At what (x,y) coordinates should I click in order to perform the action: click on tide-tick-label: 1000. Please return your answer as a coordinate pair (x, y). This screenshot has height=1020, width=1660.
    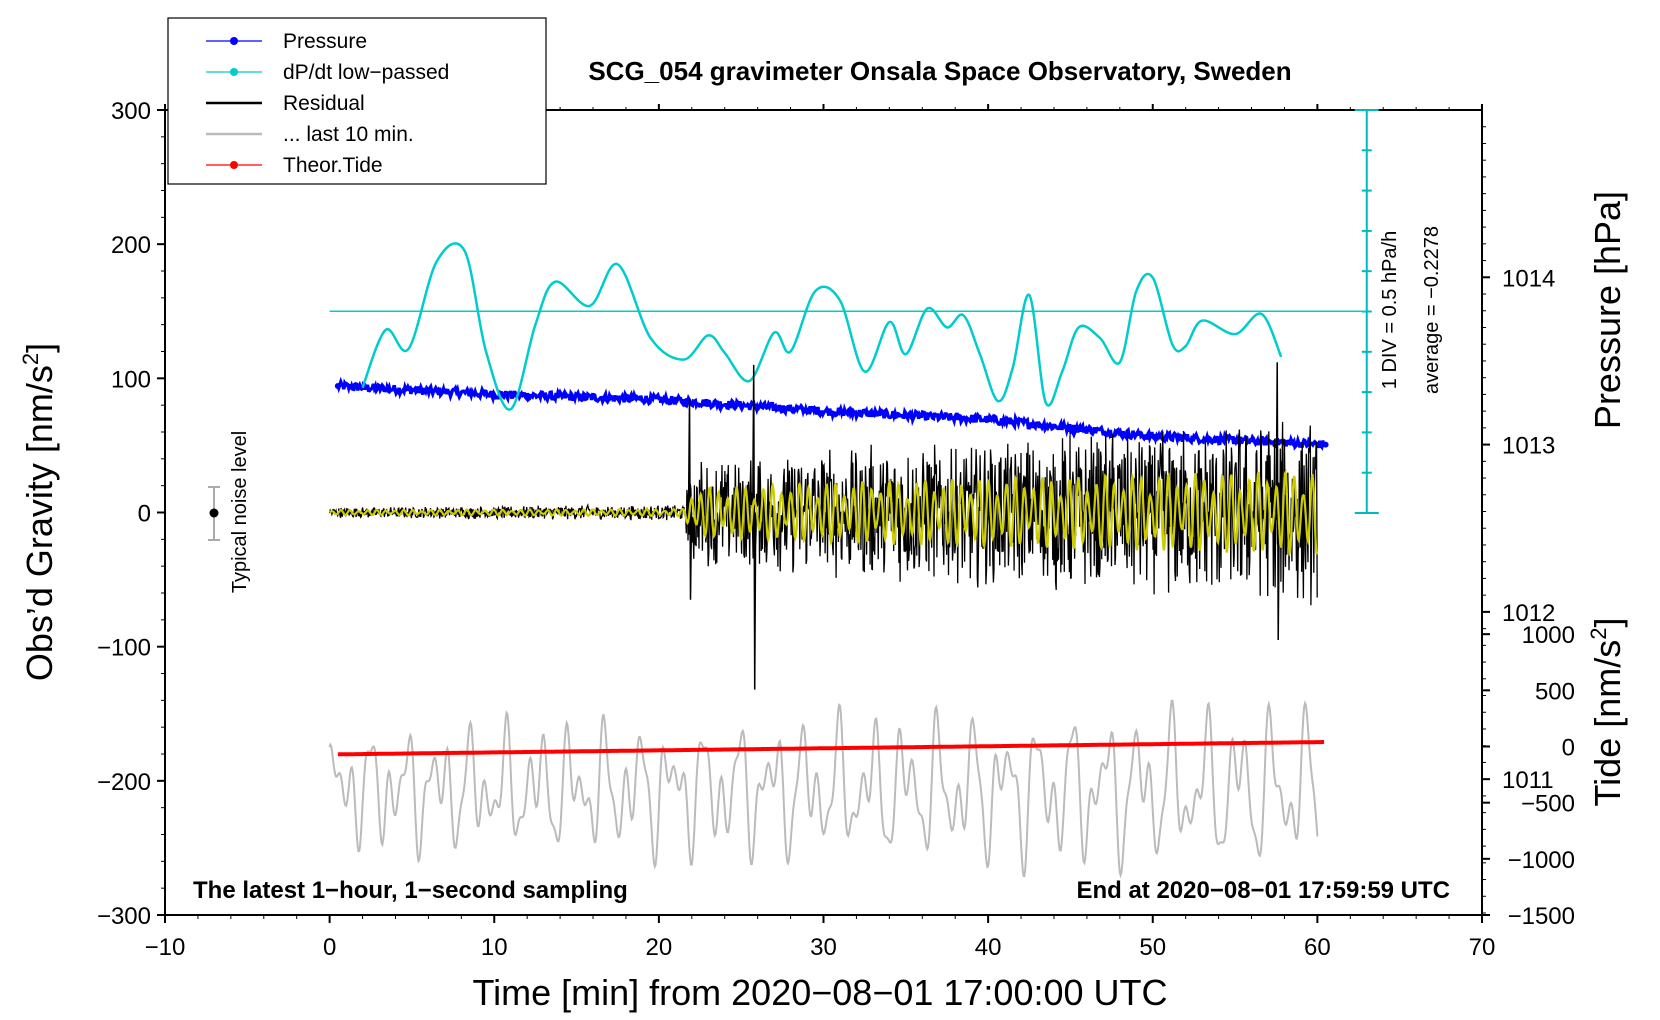
    Looking at the image, I should click on (1548, 635).